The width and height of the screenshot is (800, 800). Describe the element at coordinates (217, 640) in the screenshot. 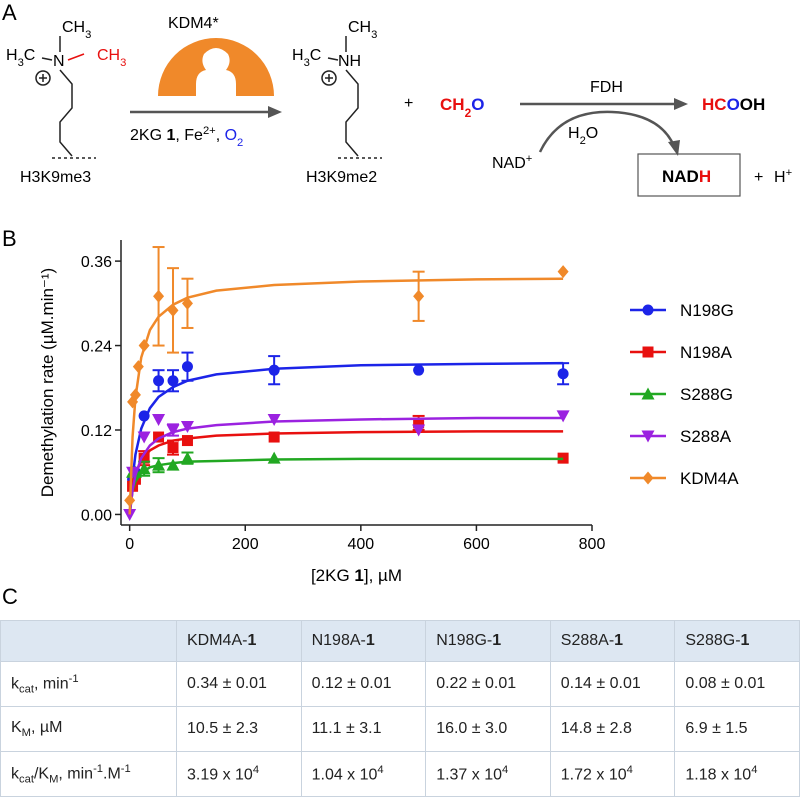

I see `text-part: KDM4A-` at that location.